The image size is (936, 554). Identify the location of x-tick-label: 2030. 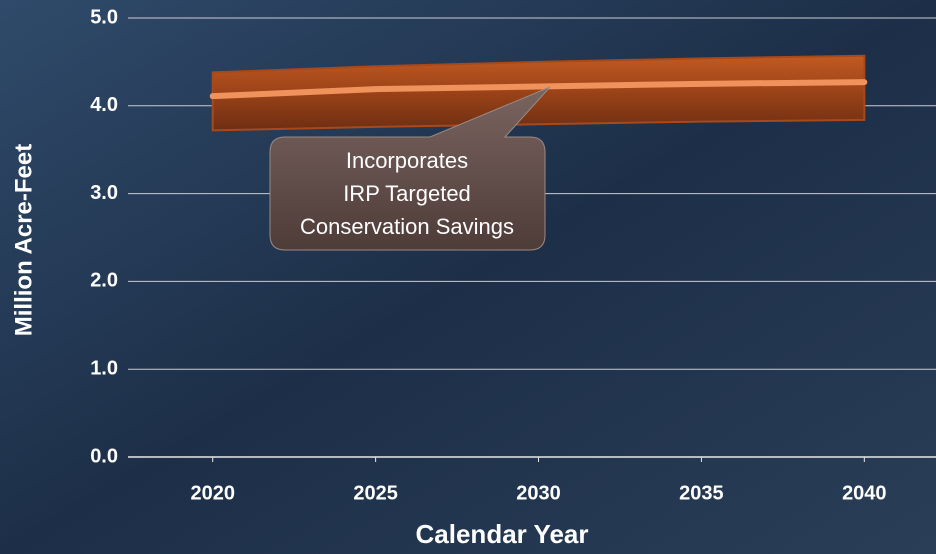
(538, 493).